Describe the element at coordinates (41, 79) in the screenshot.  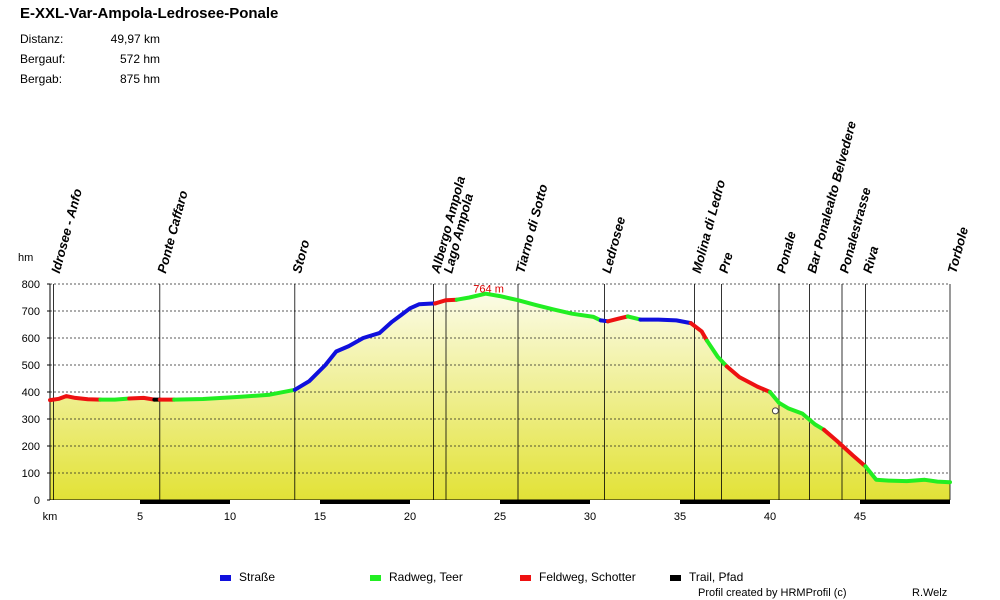
I see `stat-label: Bergab:` at that location.